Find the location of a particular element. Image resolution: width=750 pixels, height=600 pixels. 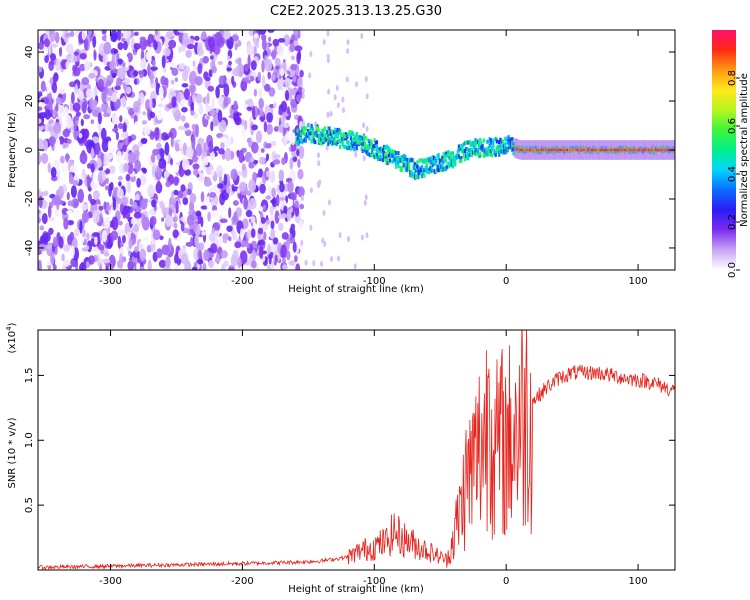

y-tick-label: -40 is located at coordinates (29, 248).